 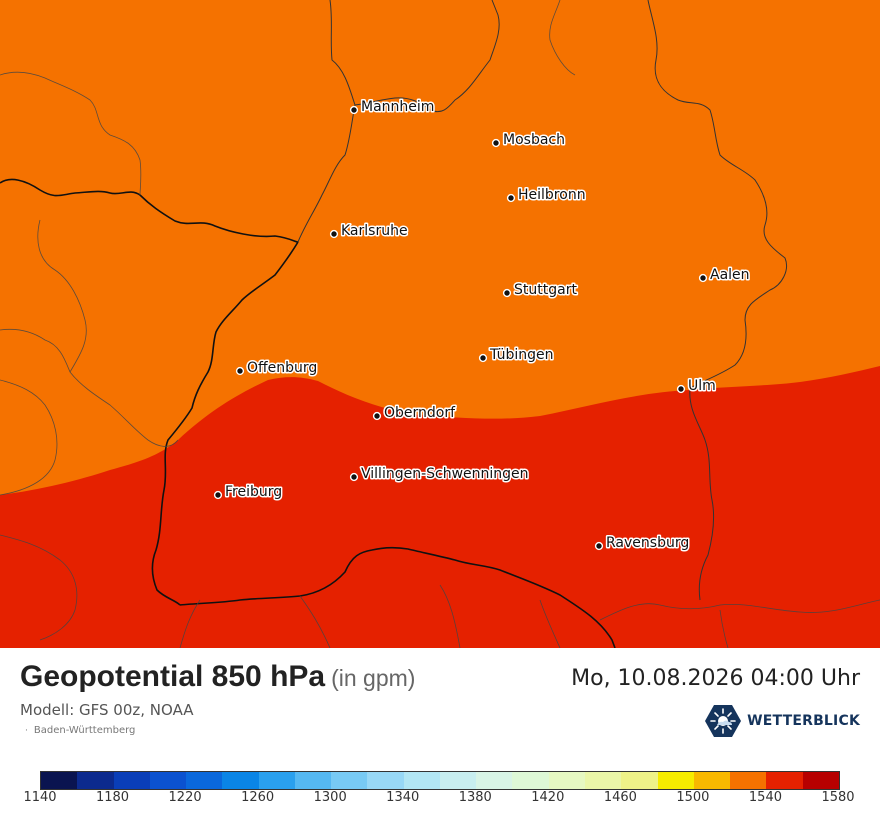 What do you see at coordinates (225, 423) in the screenshot?
I see `rhine-border` at bounding box center [225, 423].